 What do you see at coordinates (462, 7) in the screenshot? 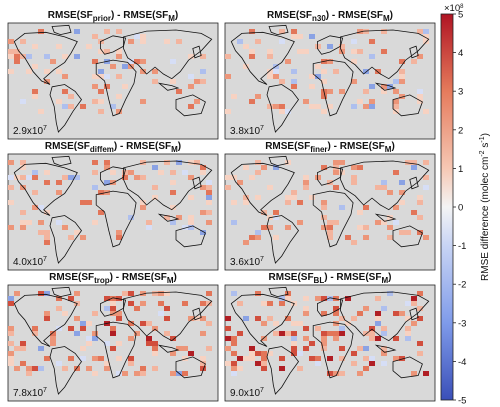
I see `colorbar-scale-exp: 8` at bounding box center [462, 7].